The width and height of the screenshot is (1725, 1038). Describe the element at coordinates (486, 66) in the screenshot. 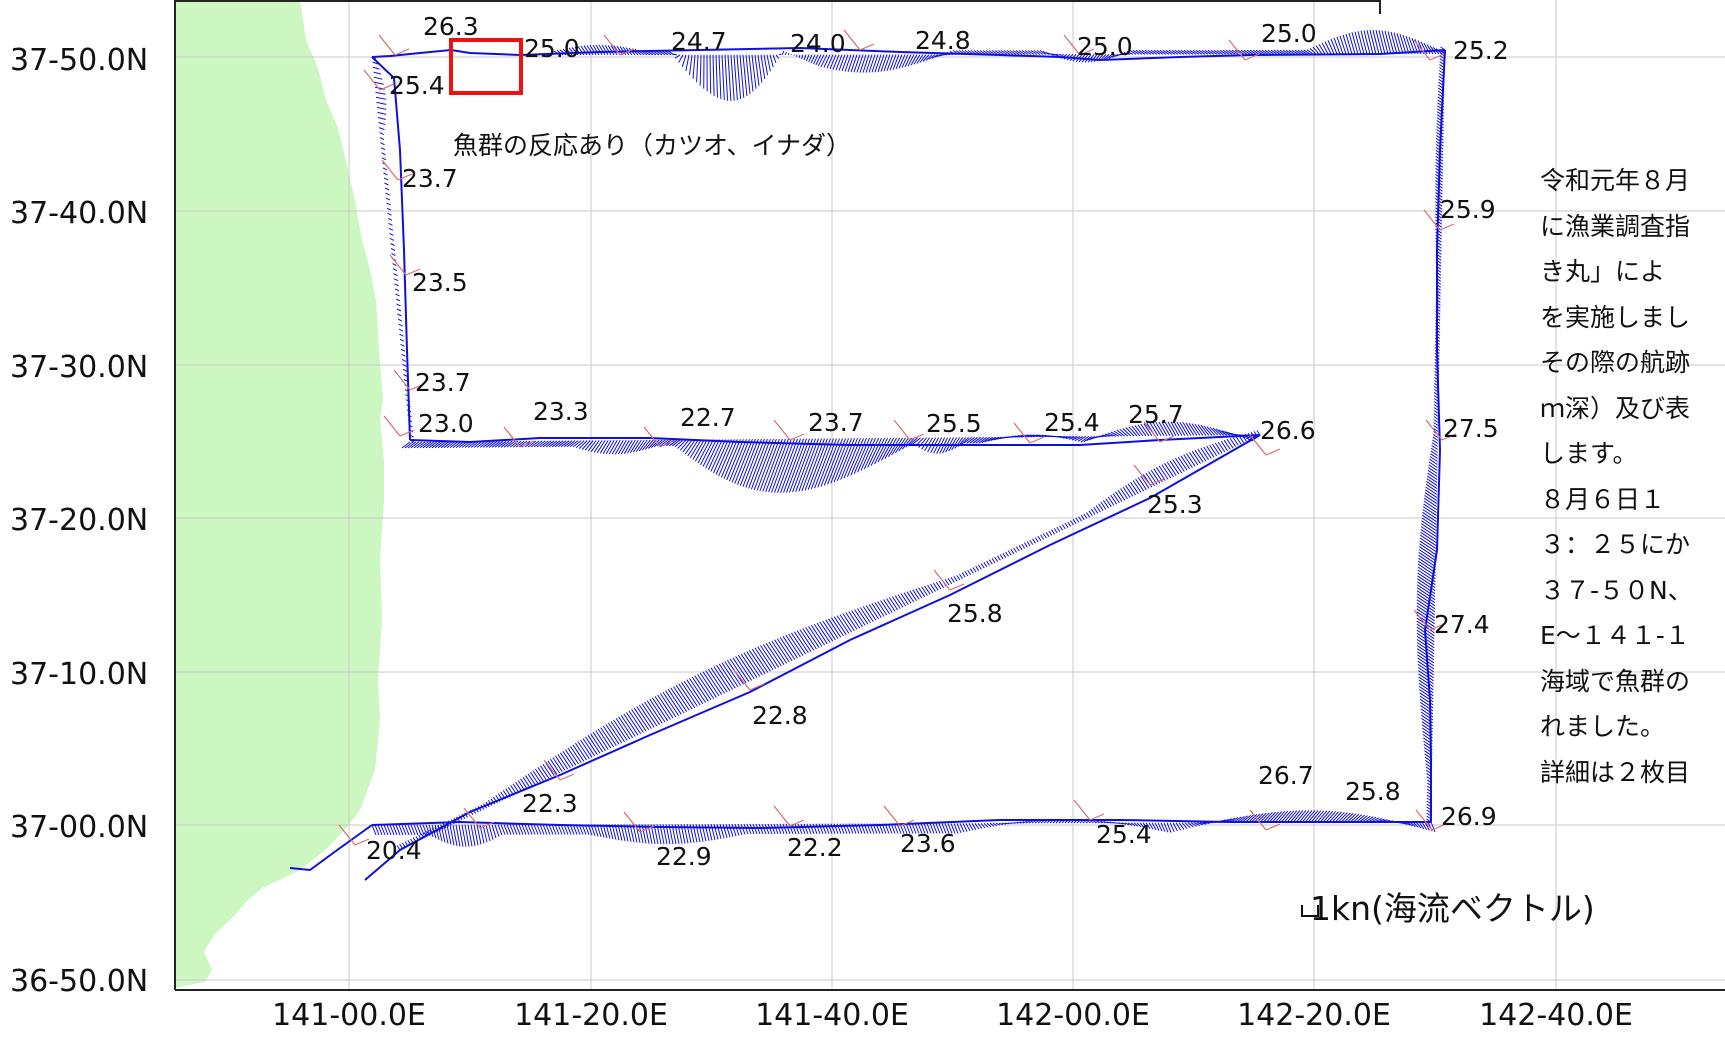

I see `fish-school-highlight` at that location.